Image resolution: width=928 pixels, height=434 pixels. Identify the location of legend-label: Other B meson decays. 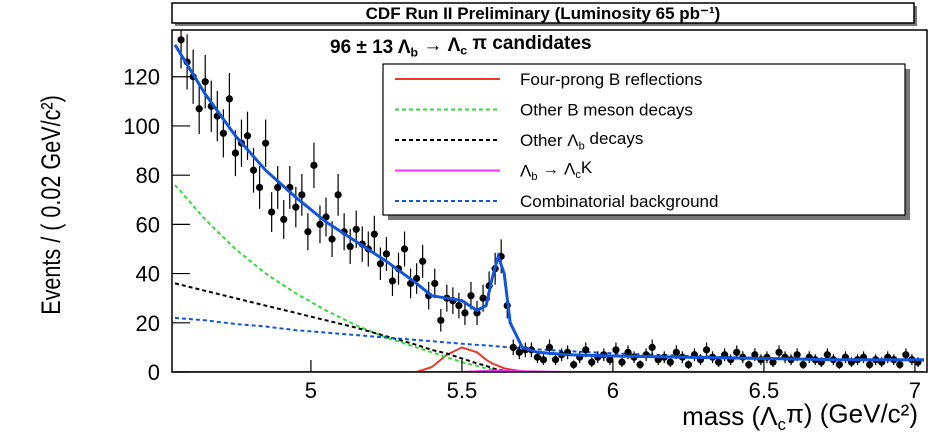
(606, 110).